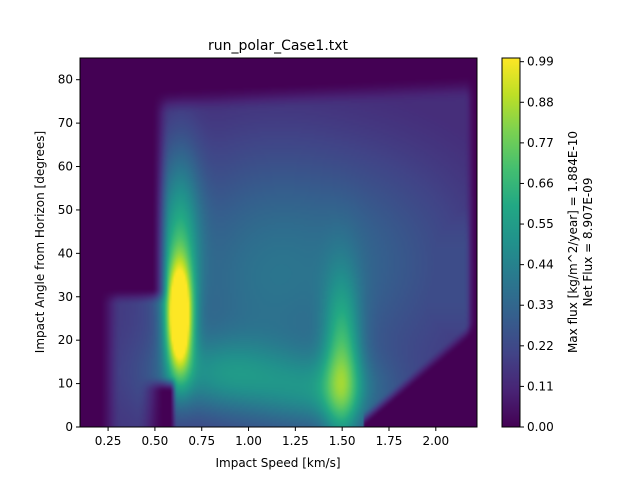  Describe the element at coordinates (65, 340) in the screenshot. I see `y-tick-label: 20` at that location.